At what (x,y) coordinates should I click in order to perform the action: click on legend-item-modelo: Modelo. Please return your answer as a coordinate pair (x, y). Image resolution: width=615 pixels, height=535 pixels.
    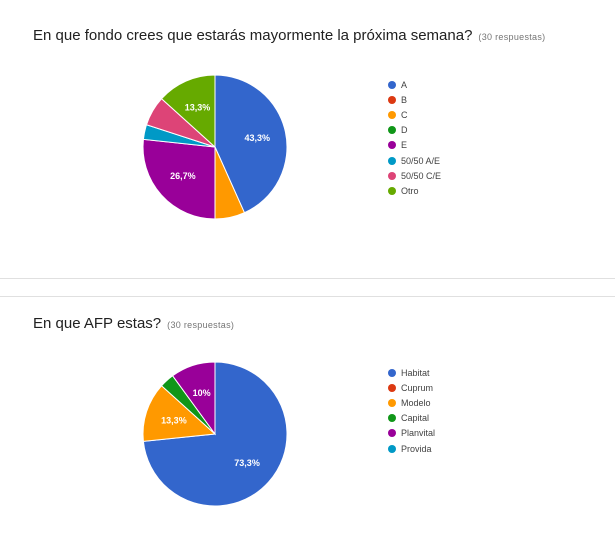
    Looking at the image, I should click on (411, 402).